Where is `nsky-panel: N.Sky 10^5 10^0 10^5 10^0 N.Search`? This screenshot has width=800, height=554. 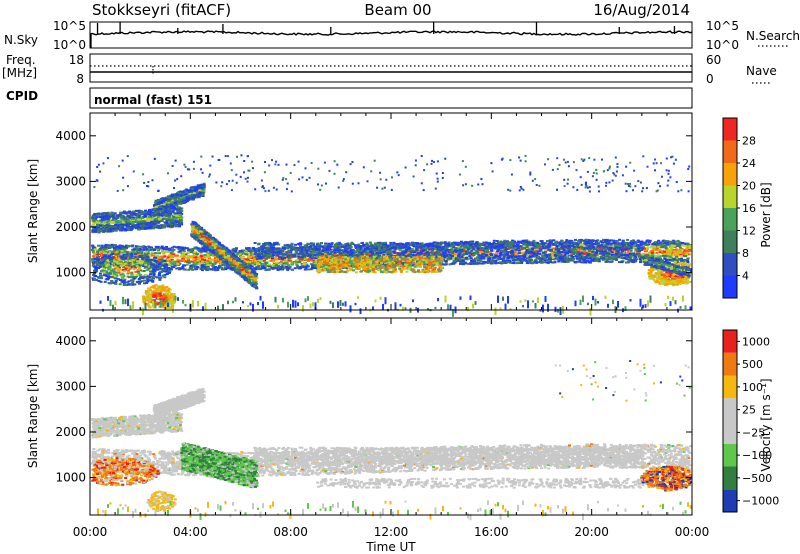
nsky-panel: N.Sky 10^5 10^0 10^5 10^0 N.Search is located at coordinates (402, 35).